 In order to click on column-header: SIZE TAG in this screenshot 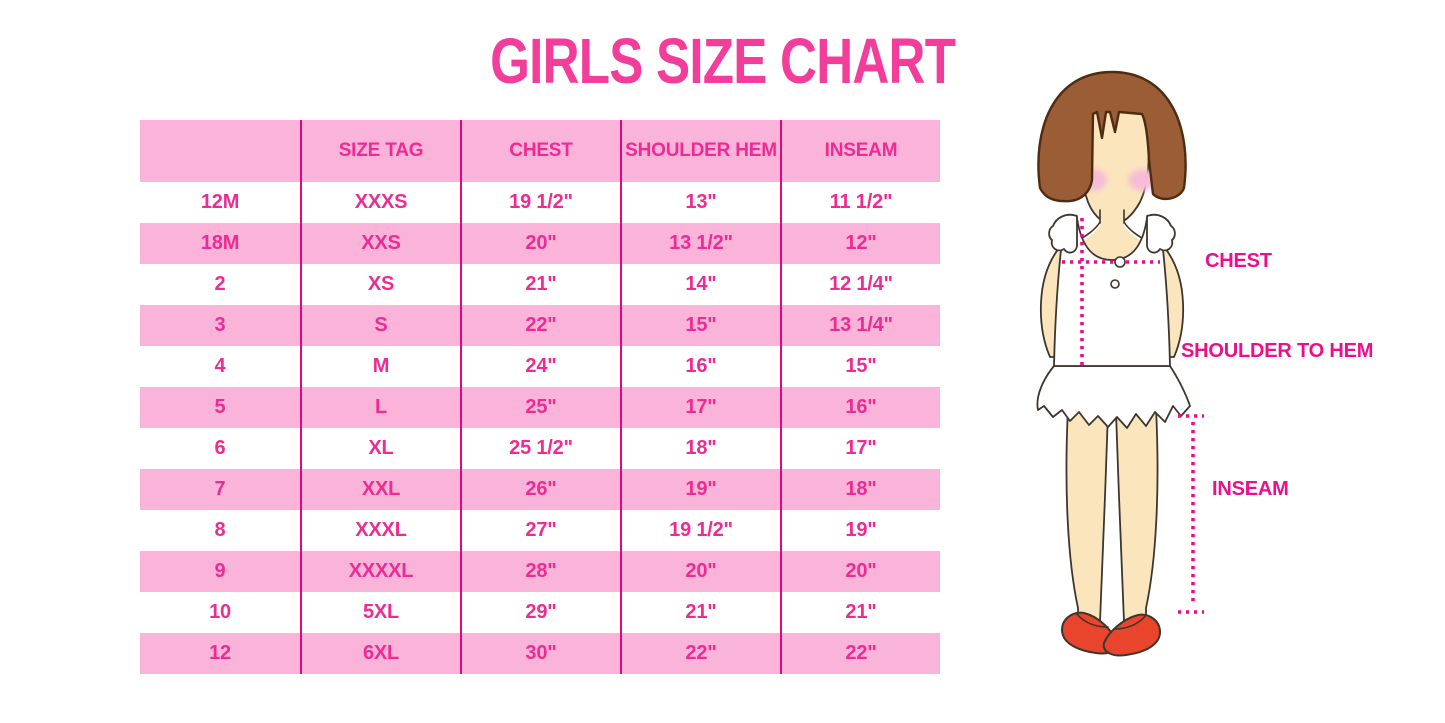, I will do `click(380, 151)`.